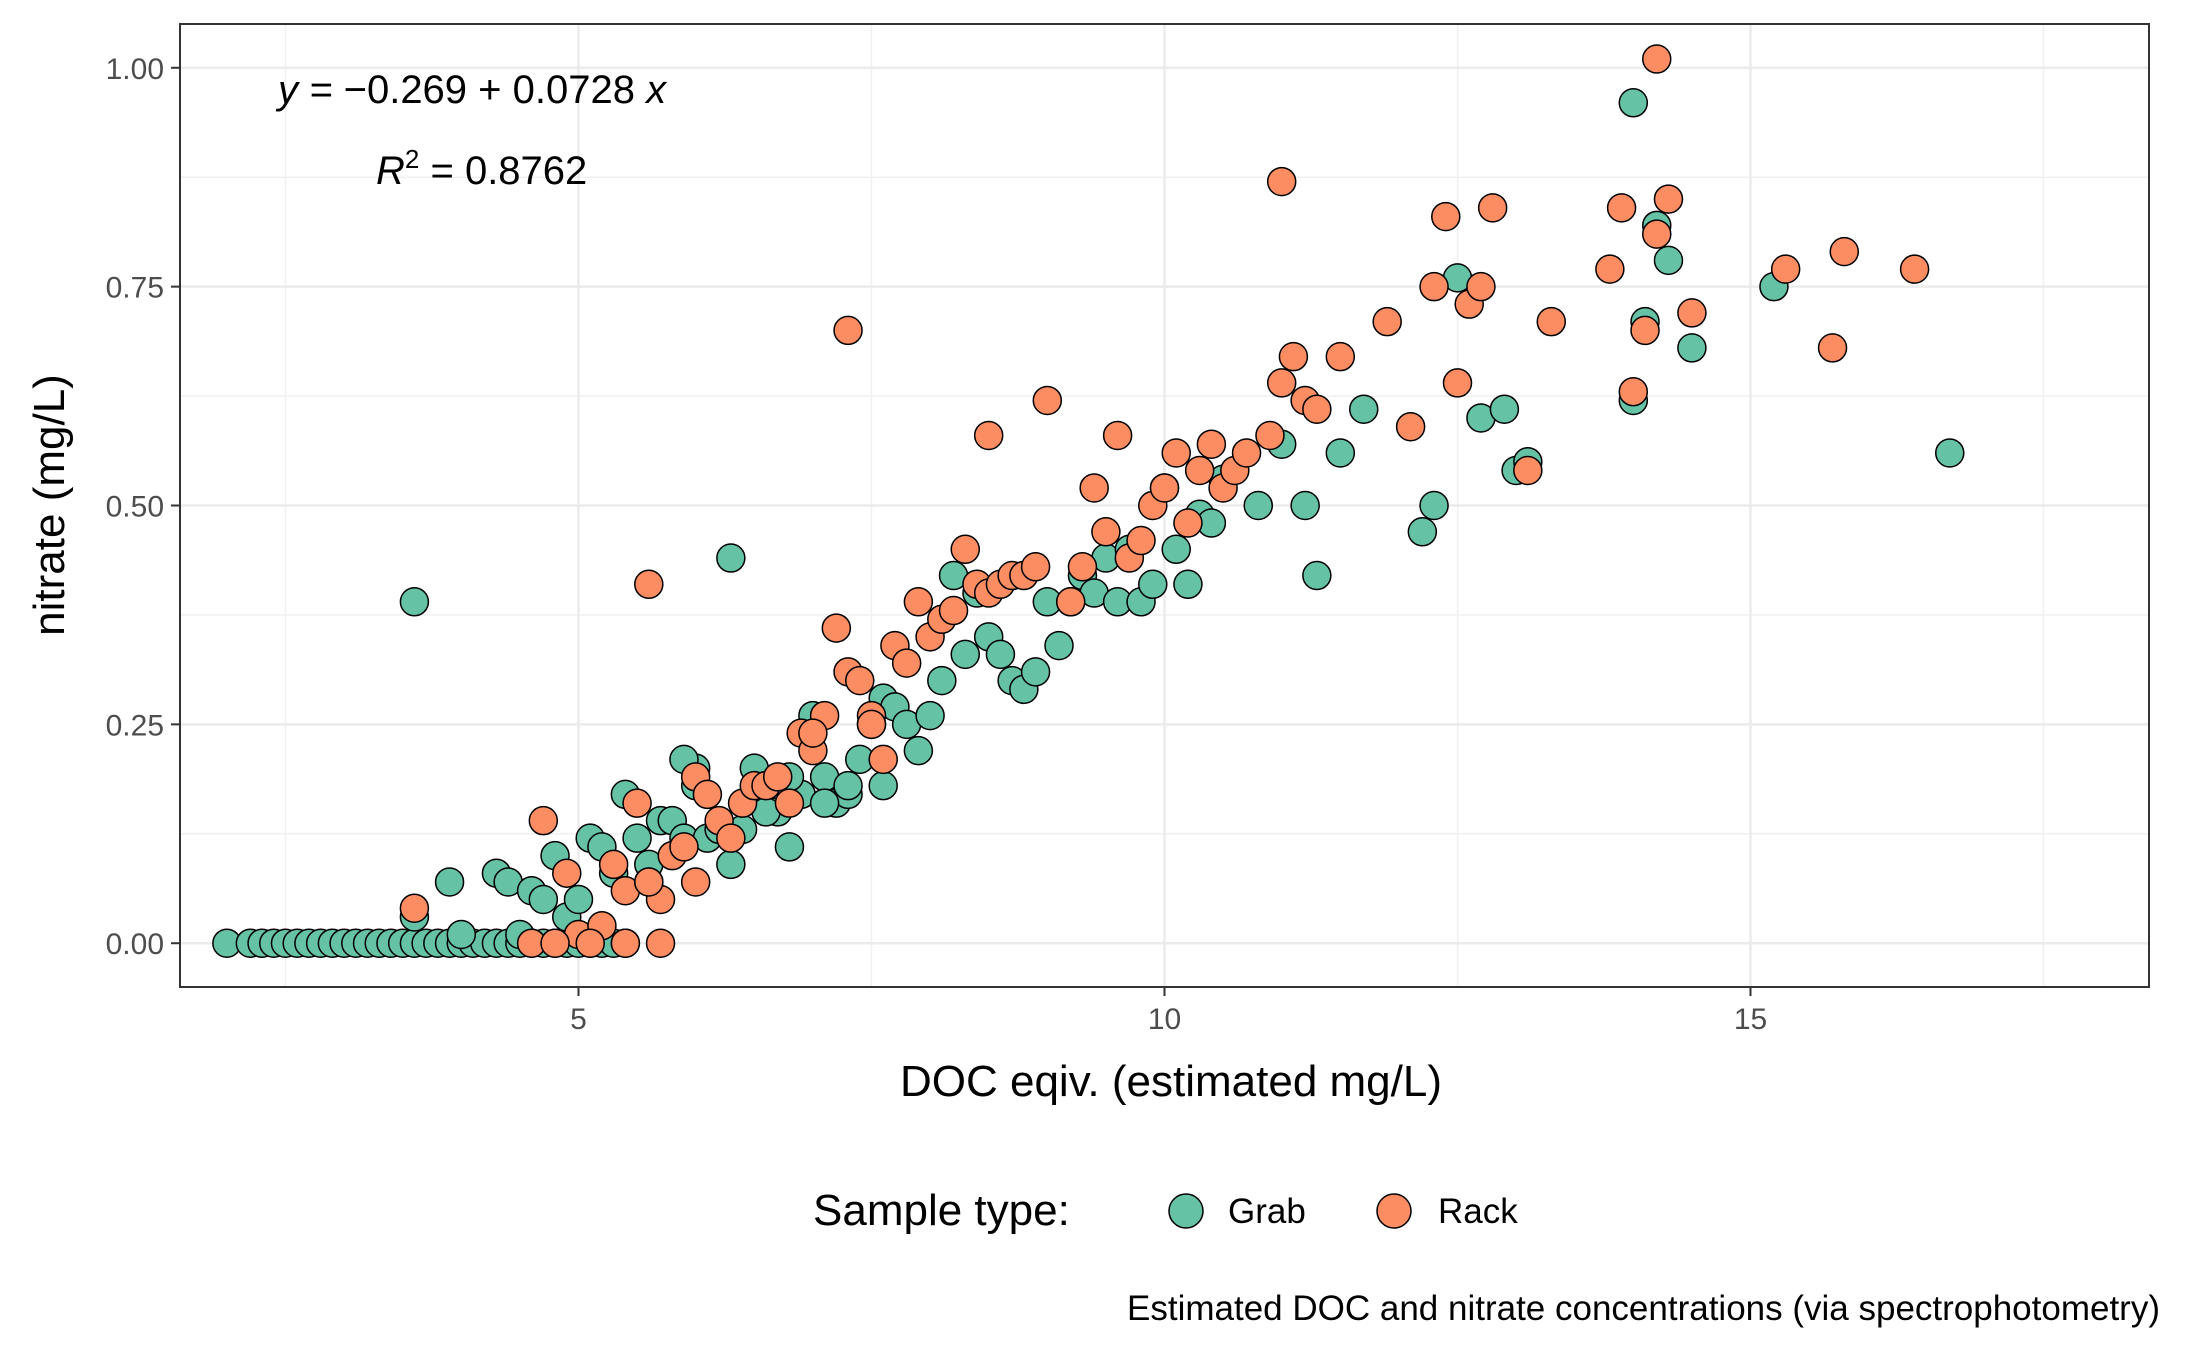 Image resolution: width=2187 pixels, height=1350 pixels. Describe the element at coordinates (135, 944) in the screenshot. I see `y-tick-label: 0.00` at that location.